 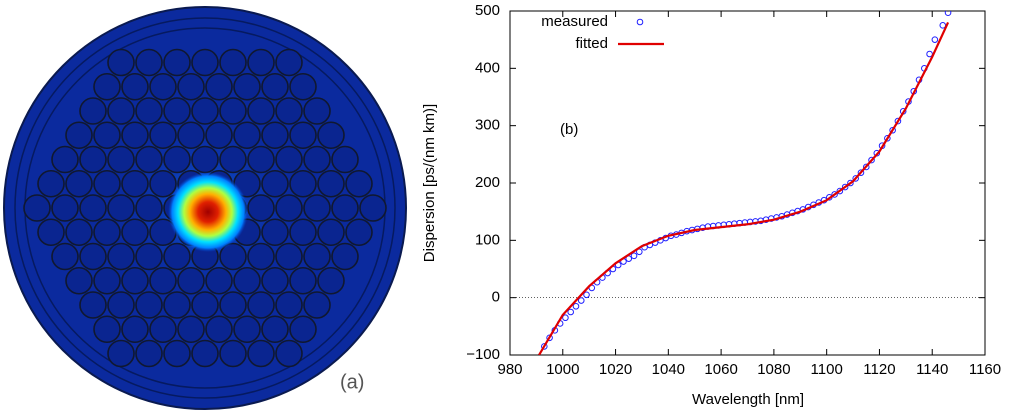 What do you see at coordinates (879, 369) in the screenshot?
I see `x-tick-label: 1120` at bounding box center [879, 369].